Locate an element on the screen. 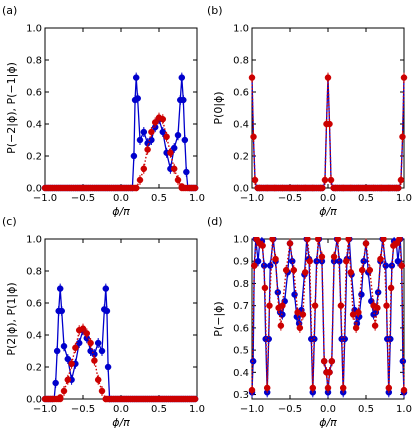  y-tick-label: 0.4 is located at coordinates (241, 373).